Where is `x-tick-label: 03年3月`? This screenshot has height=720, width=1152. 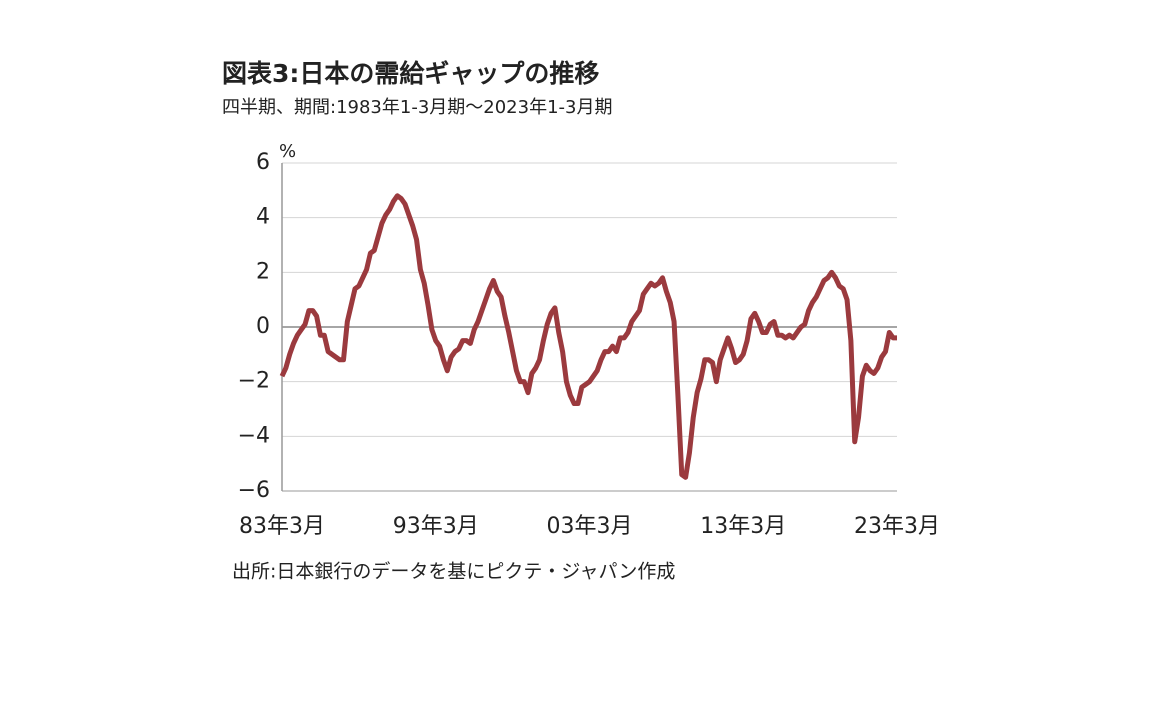 x-tick-label: 03年3月 is located at coordinates (590, 526).